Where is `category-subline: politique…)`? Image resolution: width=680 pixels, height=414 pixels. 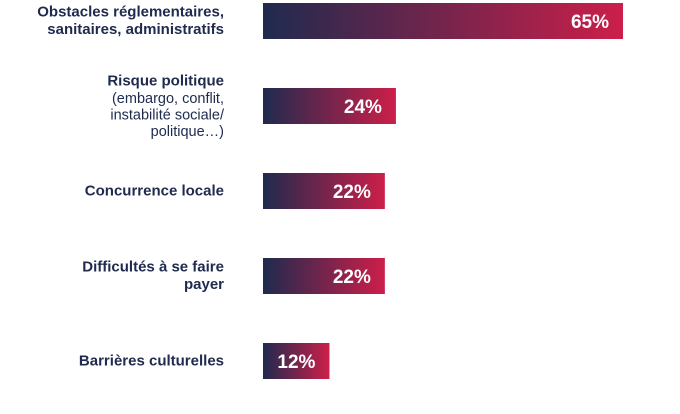 category-subline: politique…) is located at coordinates (187, 132).